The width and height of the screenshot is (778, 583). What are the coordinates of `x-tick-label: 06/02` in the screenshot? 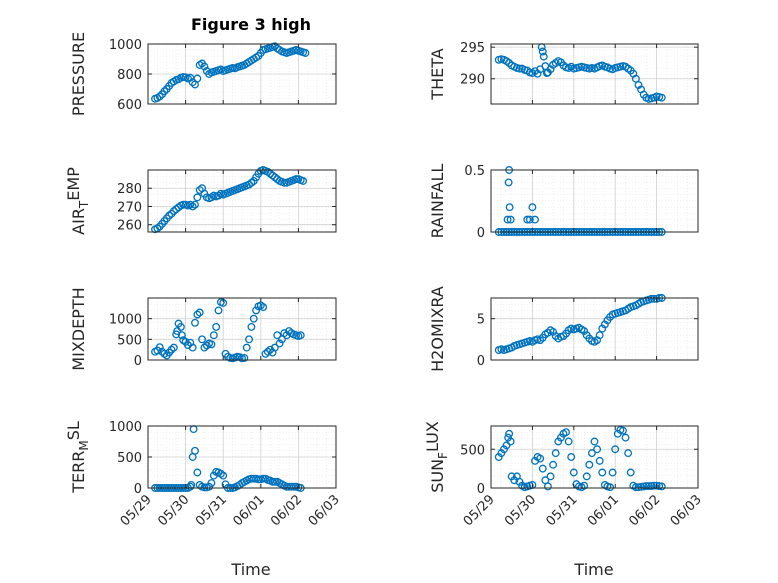 It's located at (644, 510).